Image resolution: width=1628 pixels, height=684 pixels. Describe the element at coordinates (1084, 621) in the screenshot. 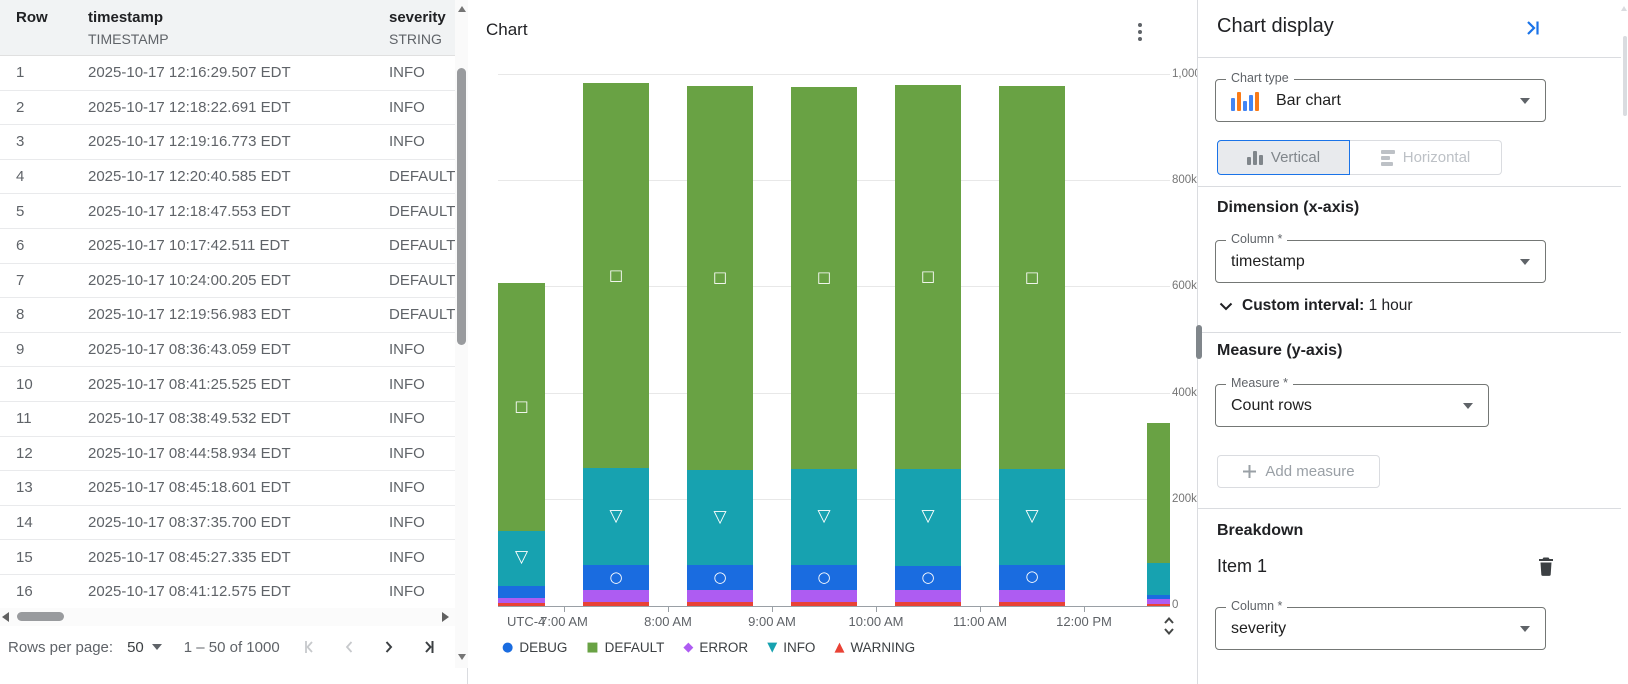

I see `x-axis-tick-label: 12:00 PM` at that location.